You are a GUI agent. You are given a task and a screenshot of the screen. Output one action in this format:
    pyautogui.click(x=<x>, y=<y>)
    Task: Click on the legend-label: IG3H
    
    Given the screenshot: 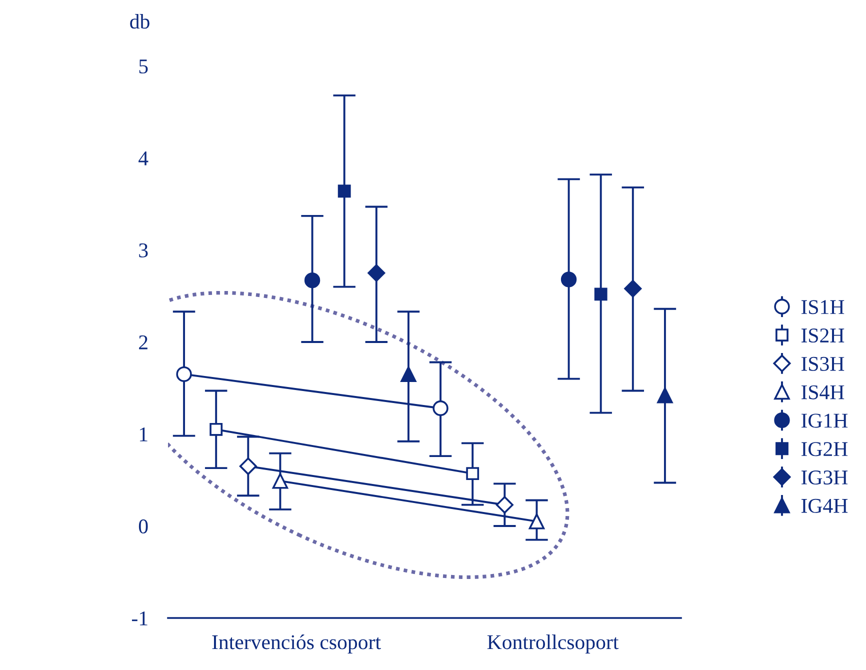 What is the action you would take?
    pyautogui.click(x=824, y=477)
    